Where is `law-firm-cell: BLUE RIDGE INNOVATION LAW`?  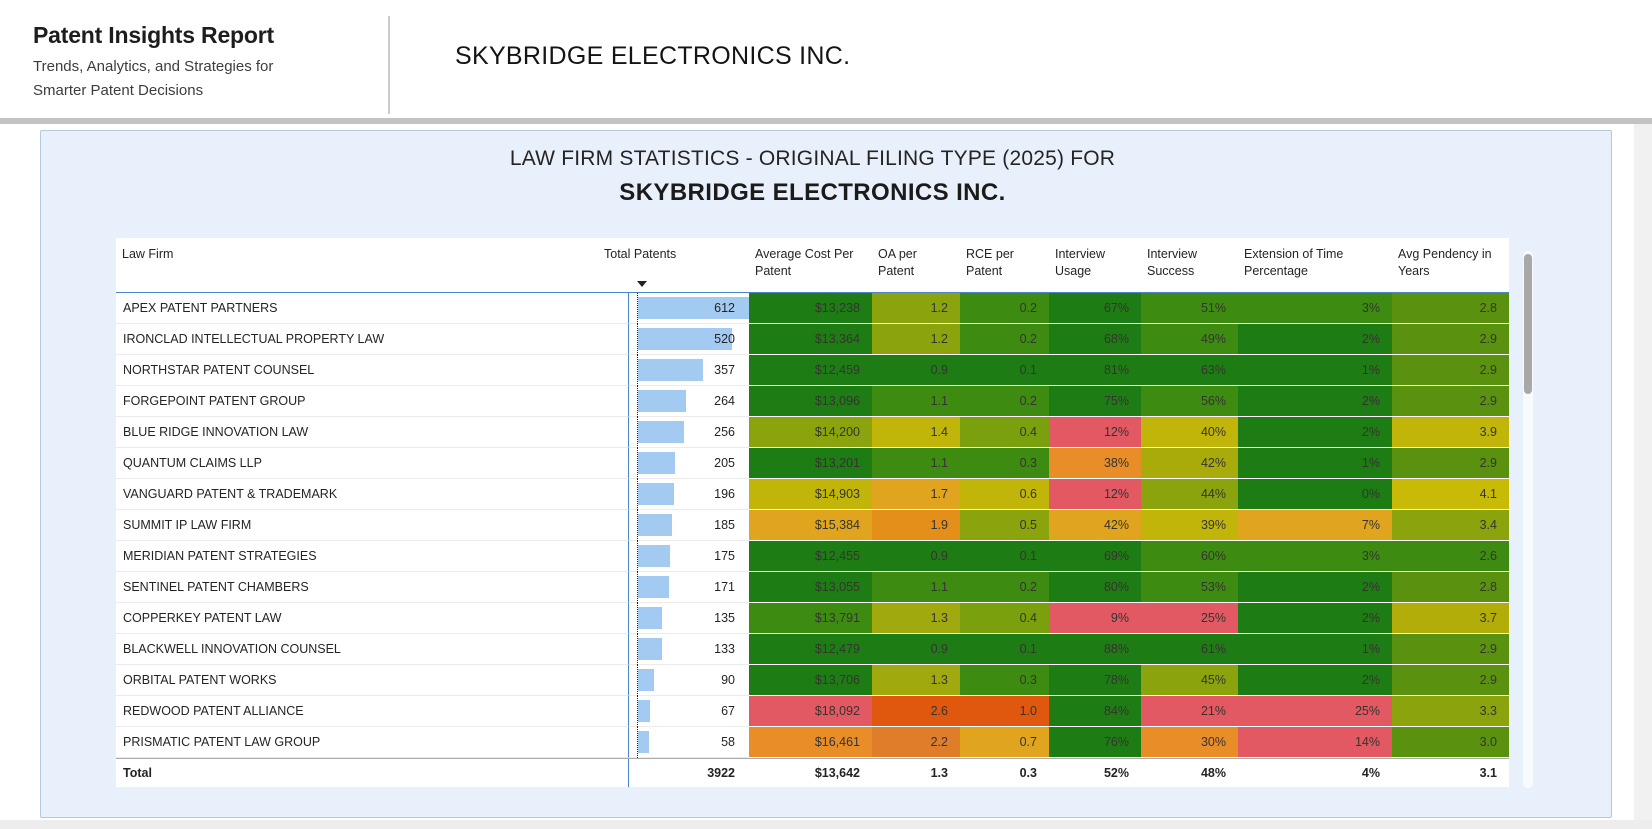 law-firm-cell: BLUE RIDGE INNOVATION LAW is located at coordinates (372, 432).